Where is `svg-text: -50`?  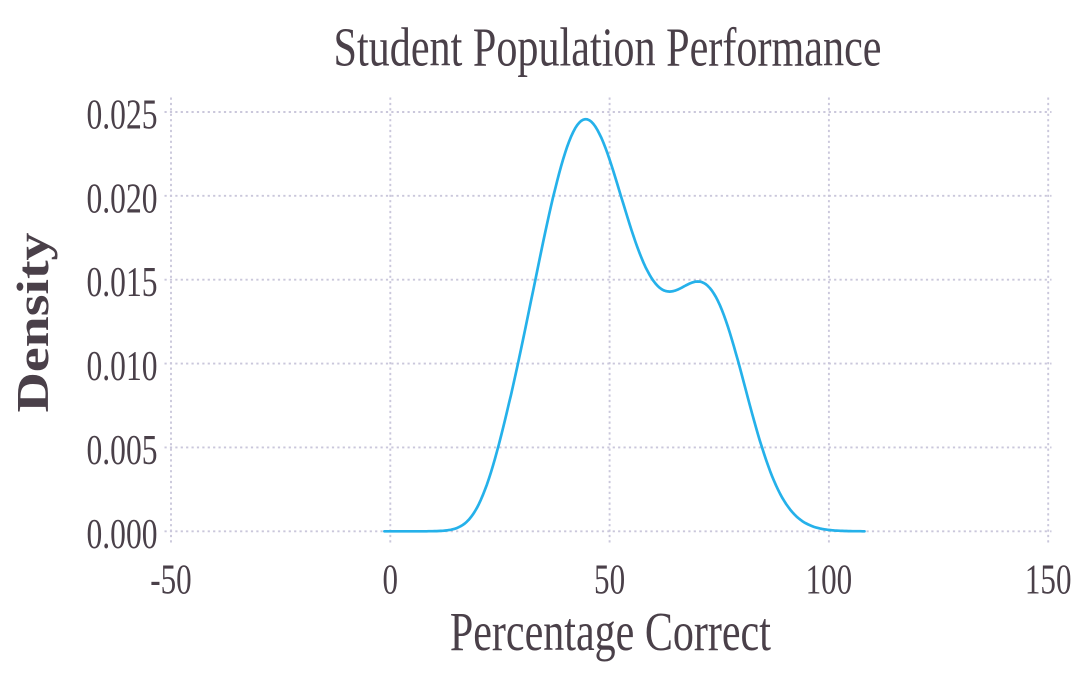
svg-text: -50 is located at coordinates (170, 581).